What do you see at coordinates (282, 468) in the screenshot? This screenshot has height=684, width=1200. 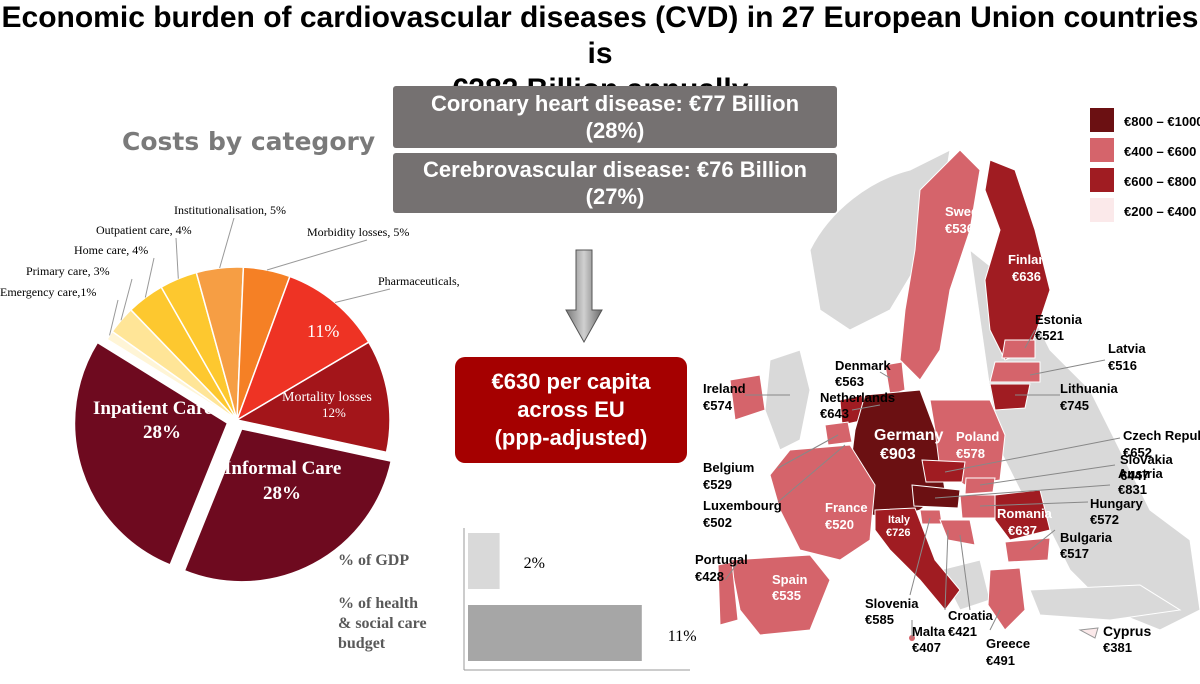 I see `pie-label-informal-care: Informal Care` at bounding box center [282, 468].